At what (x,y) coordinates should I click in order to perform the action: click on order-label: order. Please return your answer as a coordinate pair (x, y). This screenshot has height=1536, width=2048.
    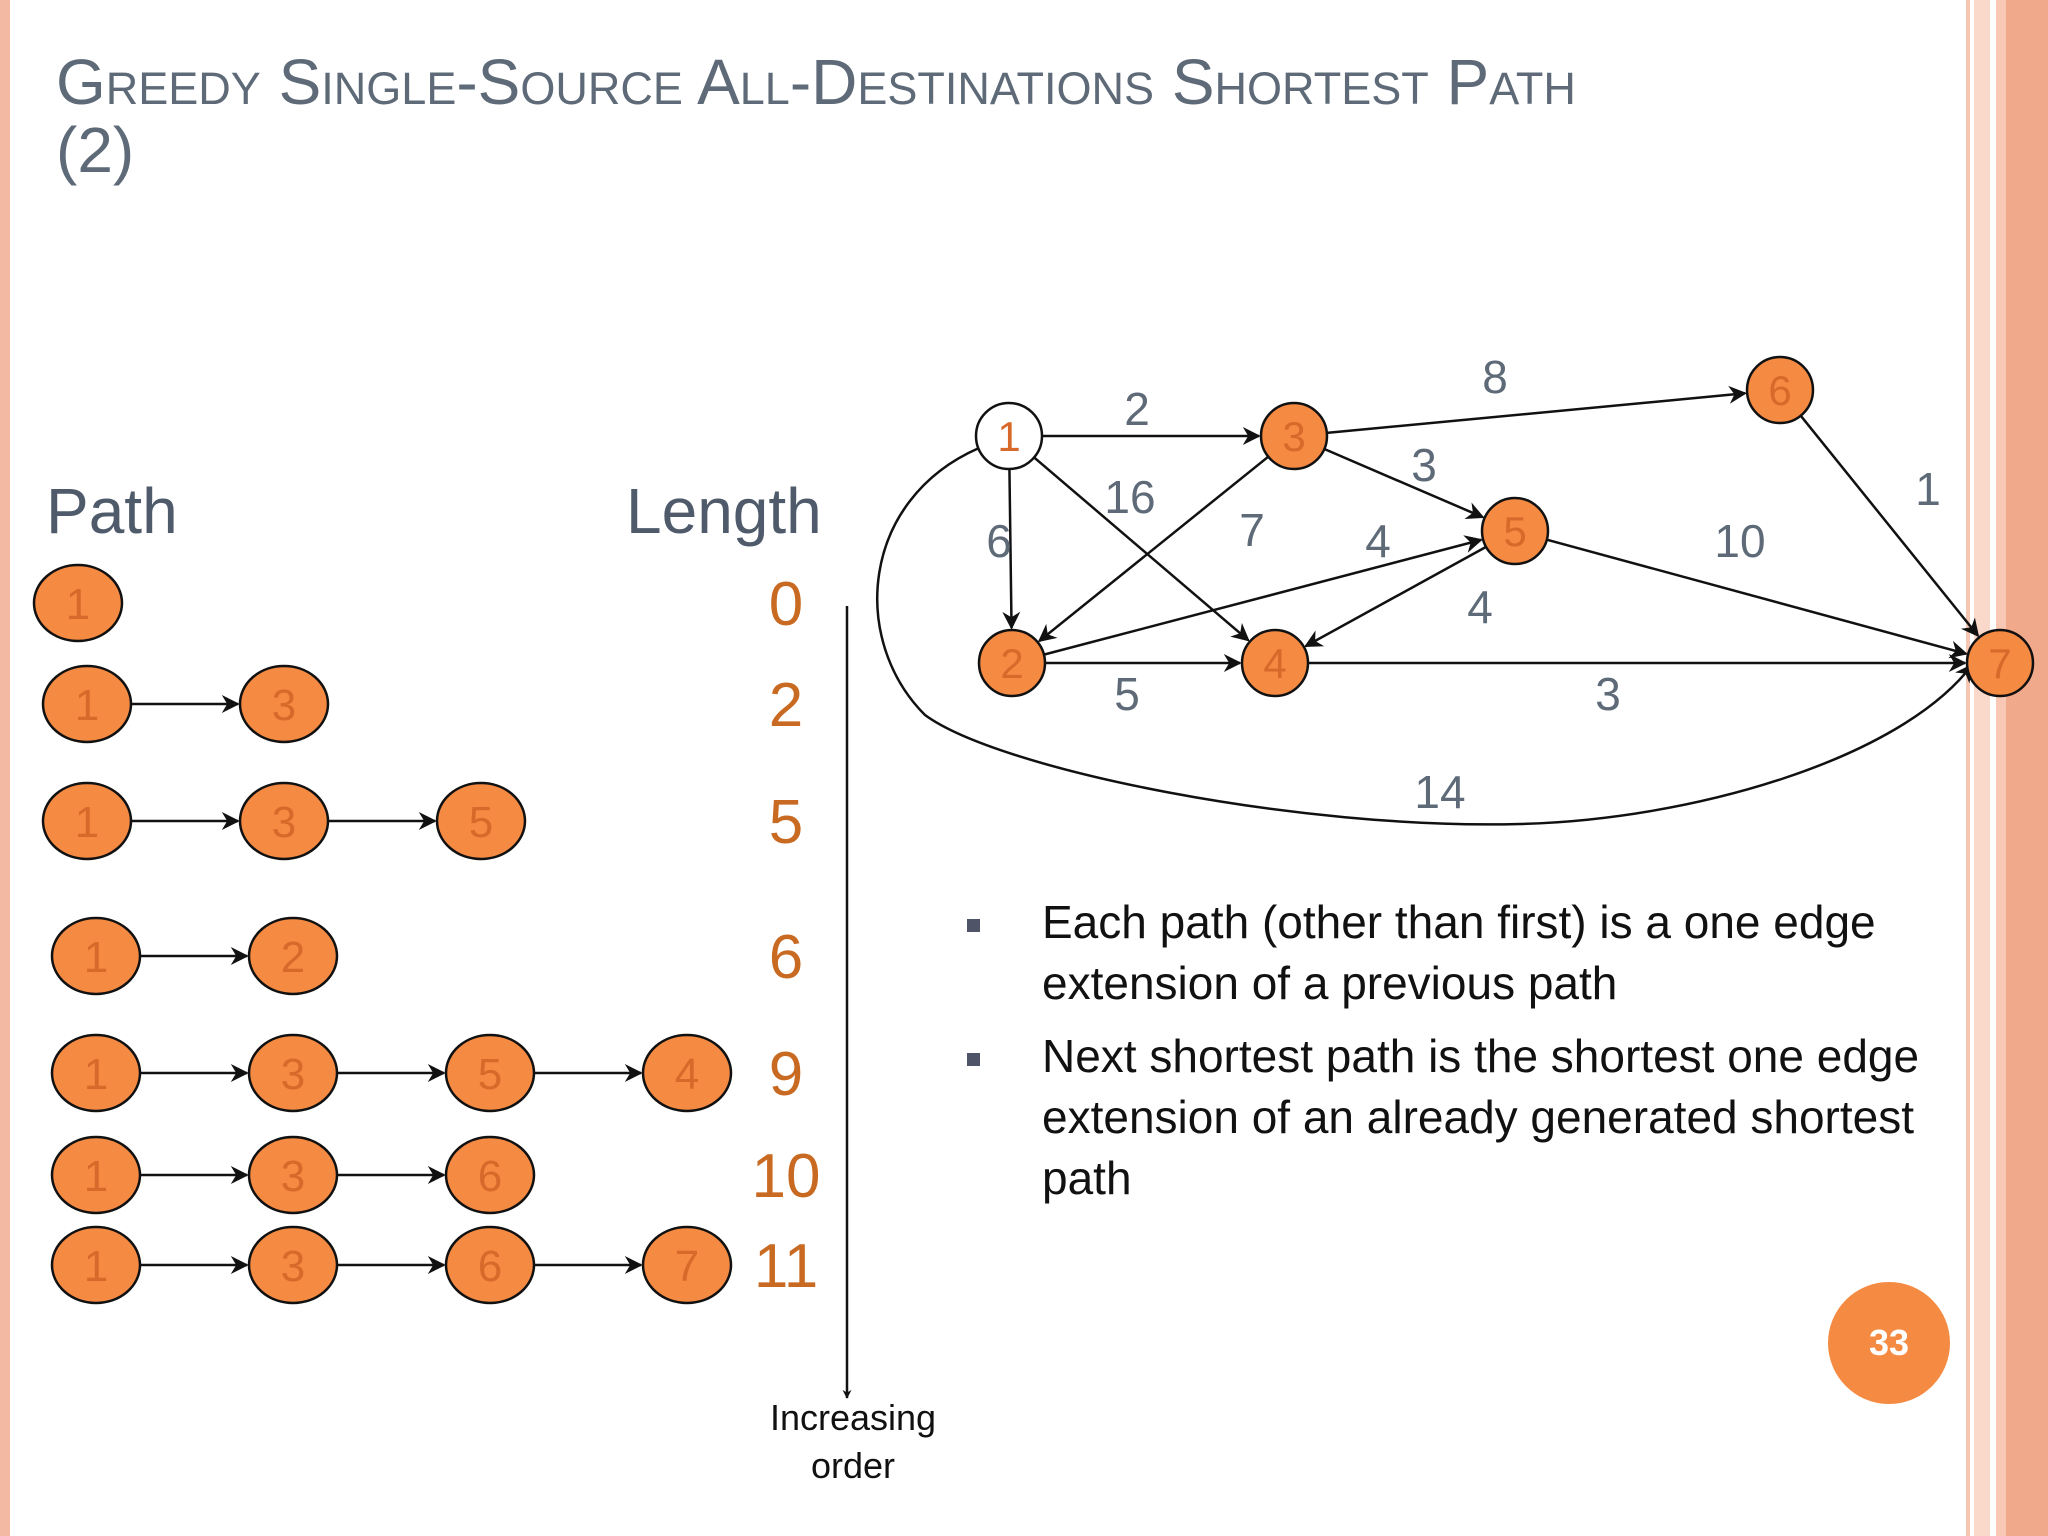
    Looking at the image, I should click on (853, 1465).